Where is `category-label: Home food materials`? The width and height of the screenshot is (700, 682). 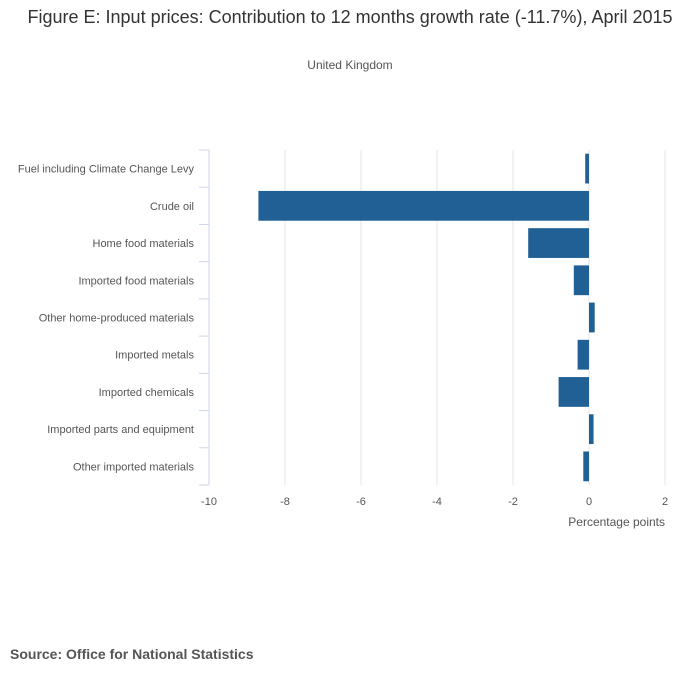
category-label: Home food materials is located at coordinates (144, 244).